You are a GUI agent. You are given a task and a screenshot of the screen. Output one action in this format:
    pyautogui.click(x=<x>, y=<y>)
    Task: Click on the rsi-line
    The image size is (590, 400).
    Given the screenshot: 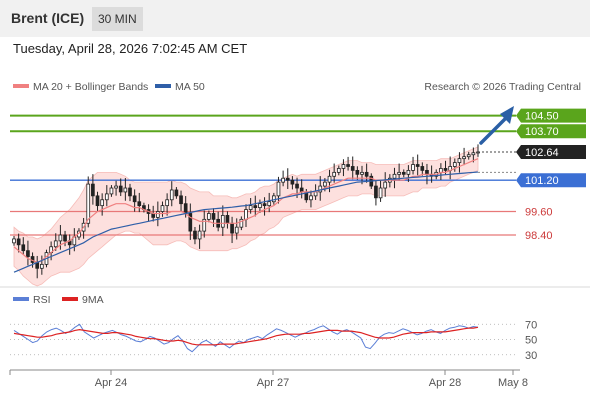 What is the action you would take?
    pyautogui.click(x=246, y=338)
    